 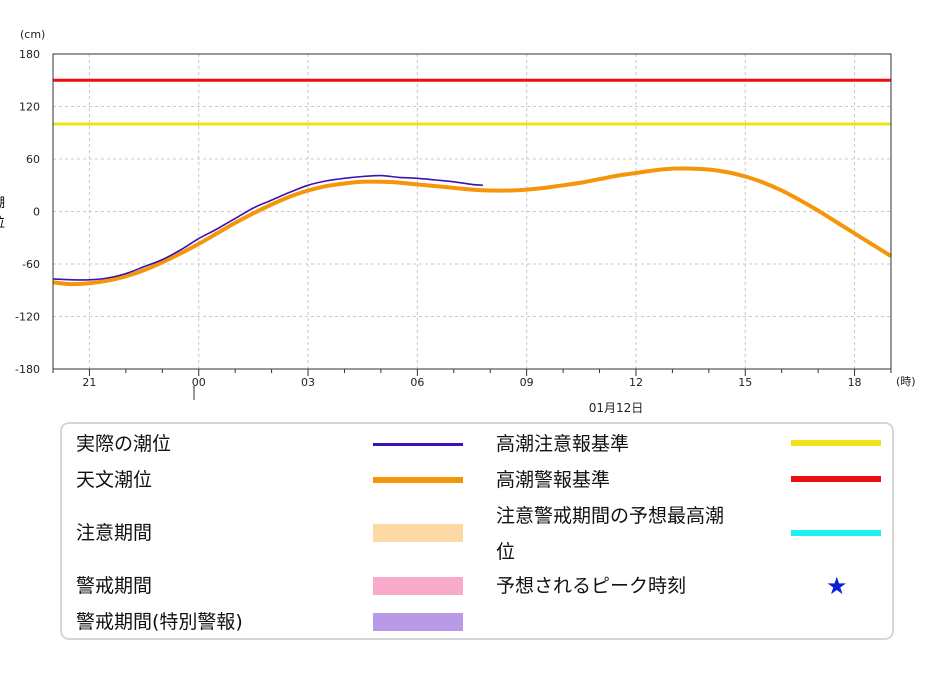 What do you see at coordinates (267, 227) in the screenshot?
I see `series-line-actual` at bounding box center [267, 227].